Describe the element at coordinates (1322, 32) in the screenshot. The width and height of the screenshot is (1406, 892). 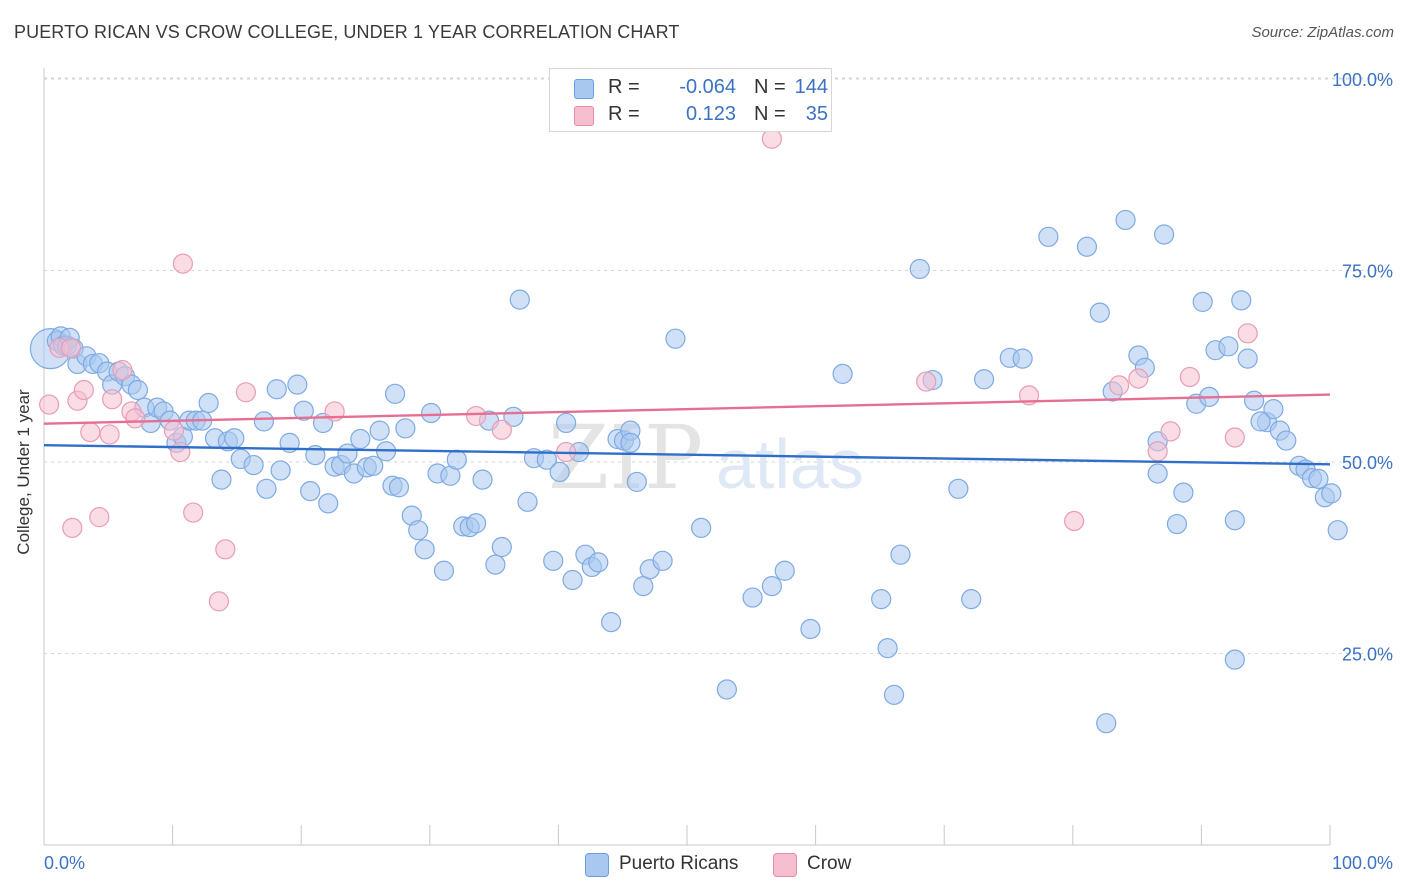
I see `source-credit: Source: ZipAtlas.com` at that location.